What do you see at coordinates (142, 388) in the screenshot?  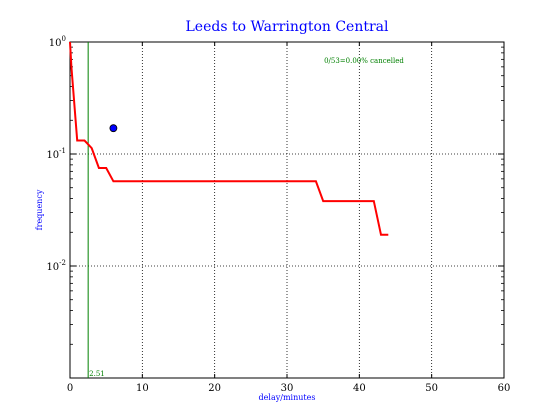 I see `x-tick-label: 10` at bounding box center [142, 388].